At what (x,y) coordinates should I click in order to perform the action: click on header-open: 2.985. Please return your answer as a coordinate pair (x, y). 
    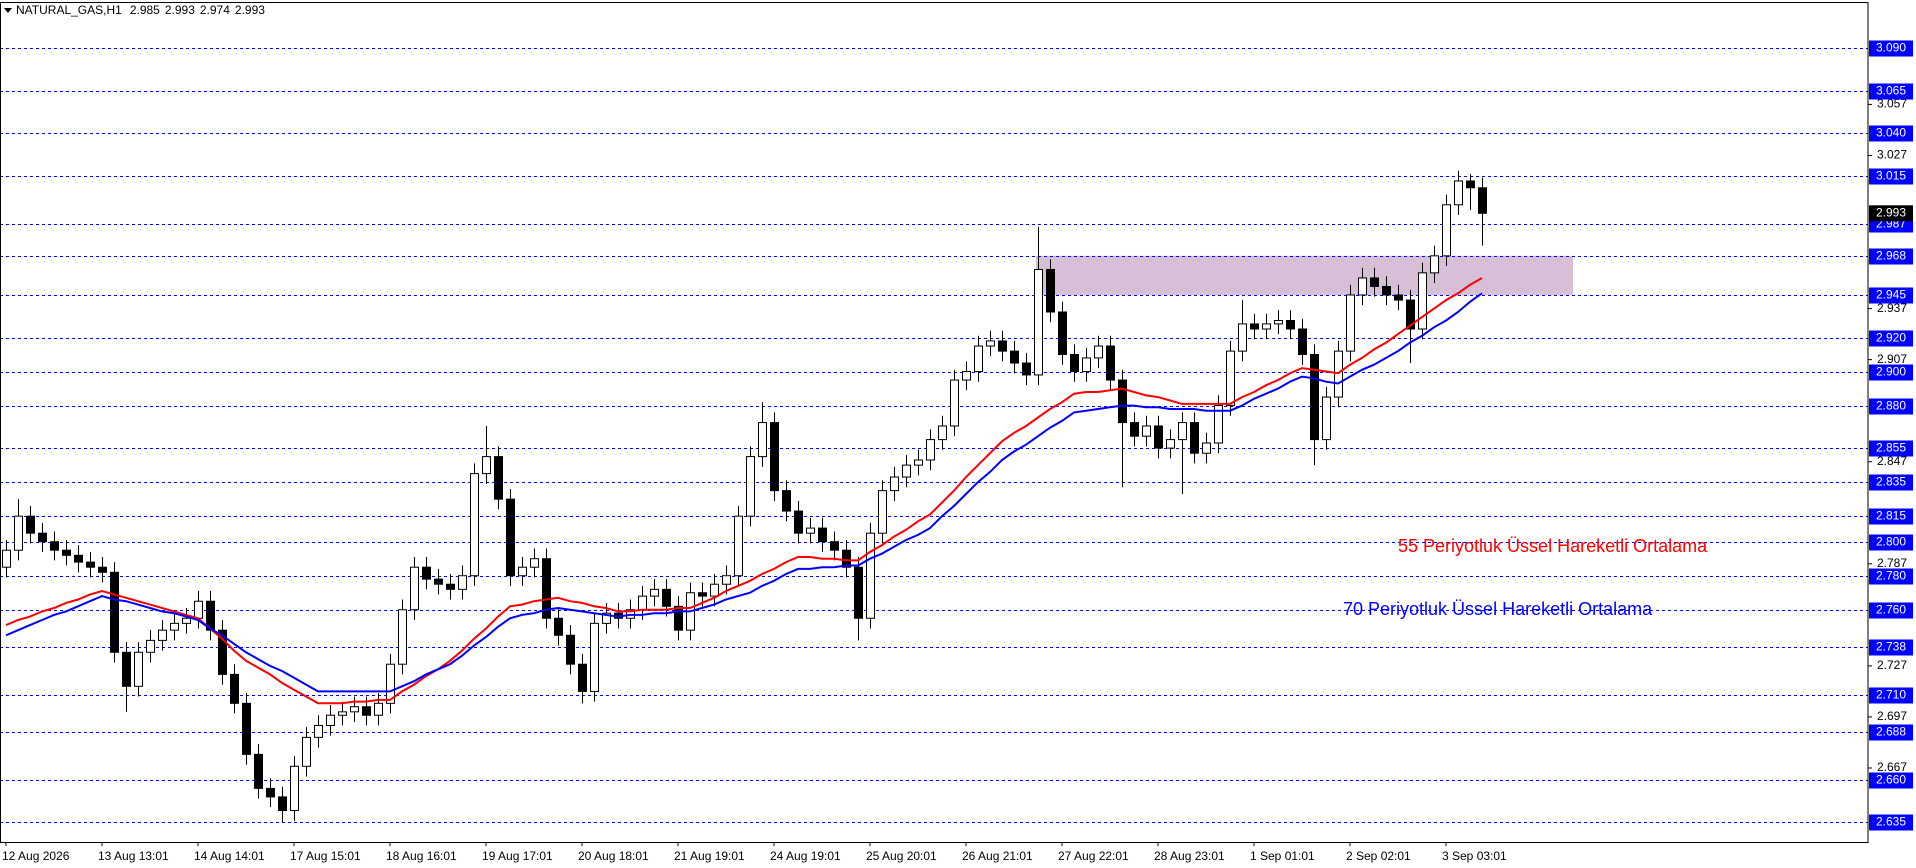
    Looking at the image, I should click on (145, 10).